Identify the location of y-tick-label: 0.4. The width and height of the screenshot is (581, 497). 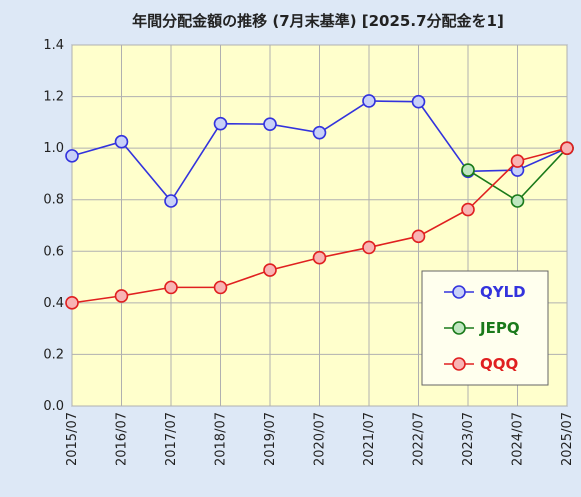
(53, 303).